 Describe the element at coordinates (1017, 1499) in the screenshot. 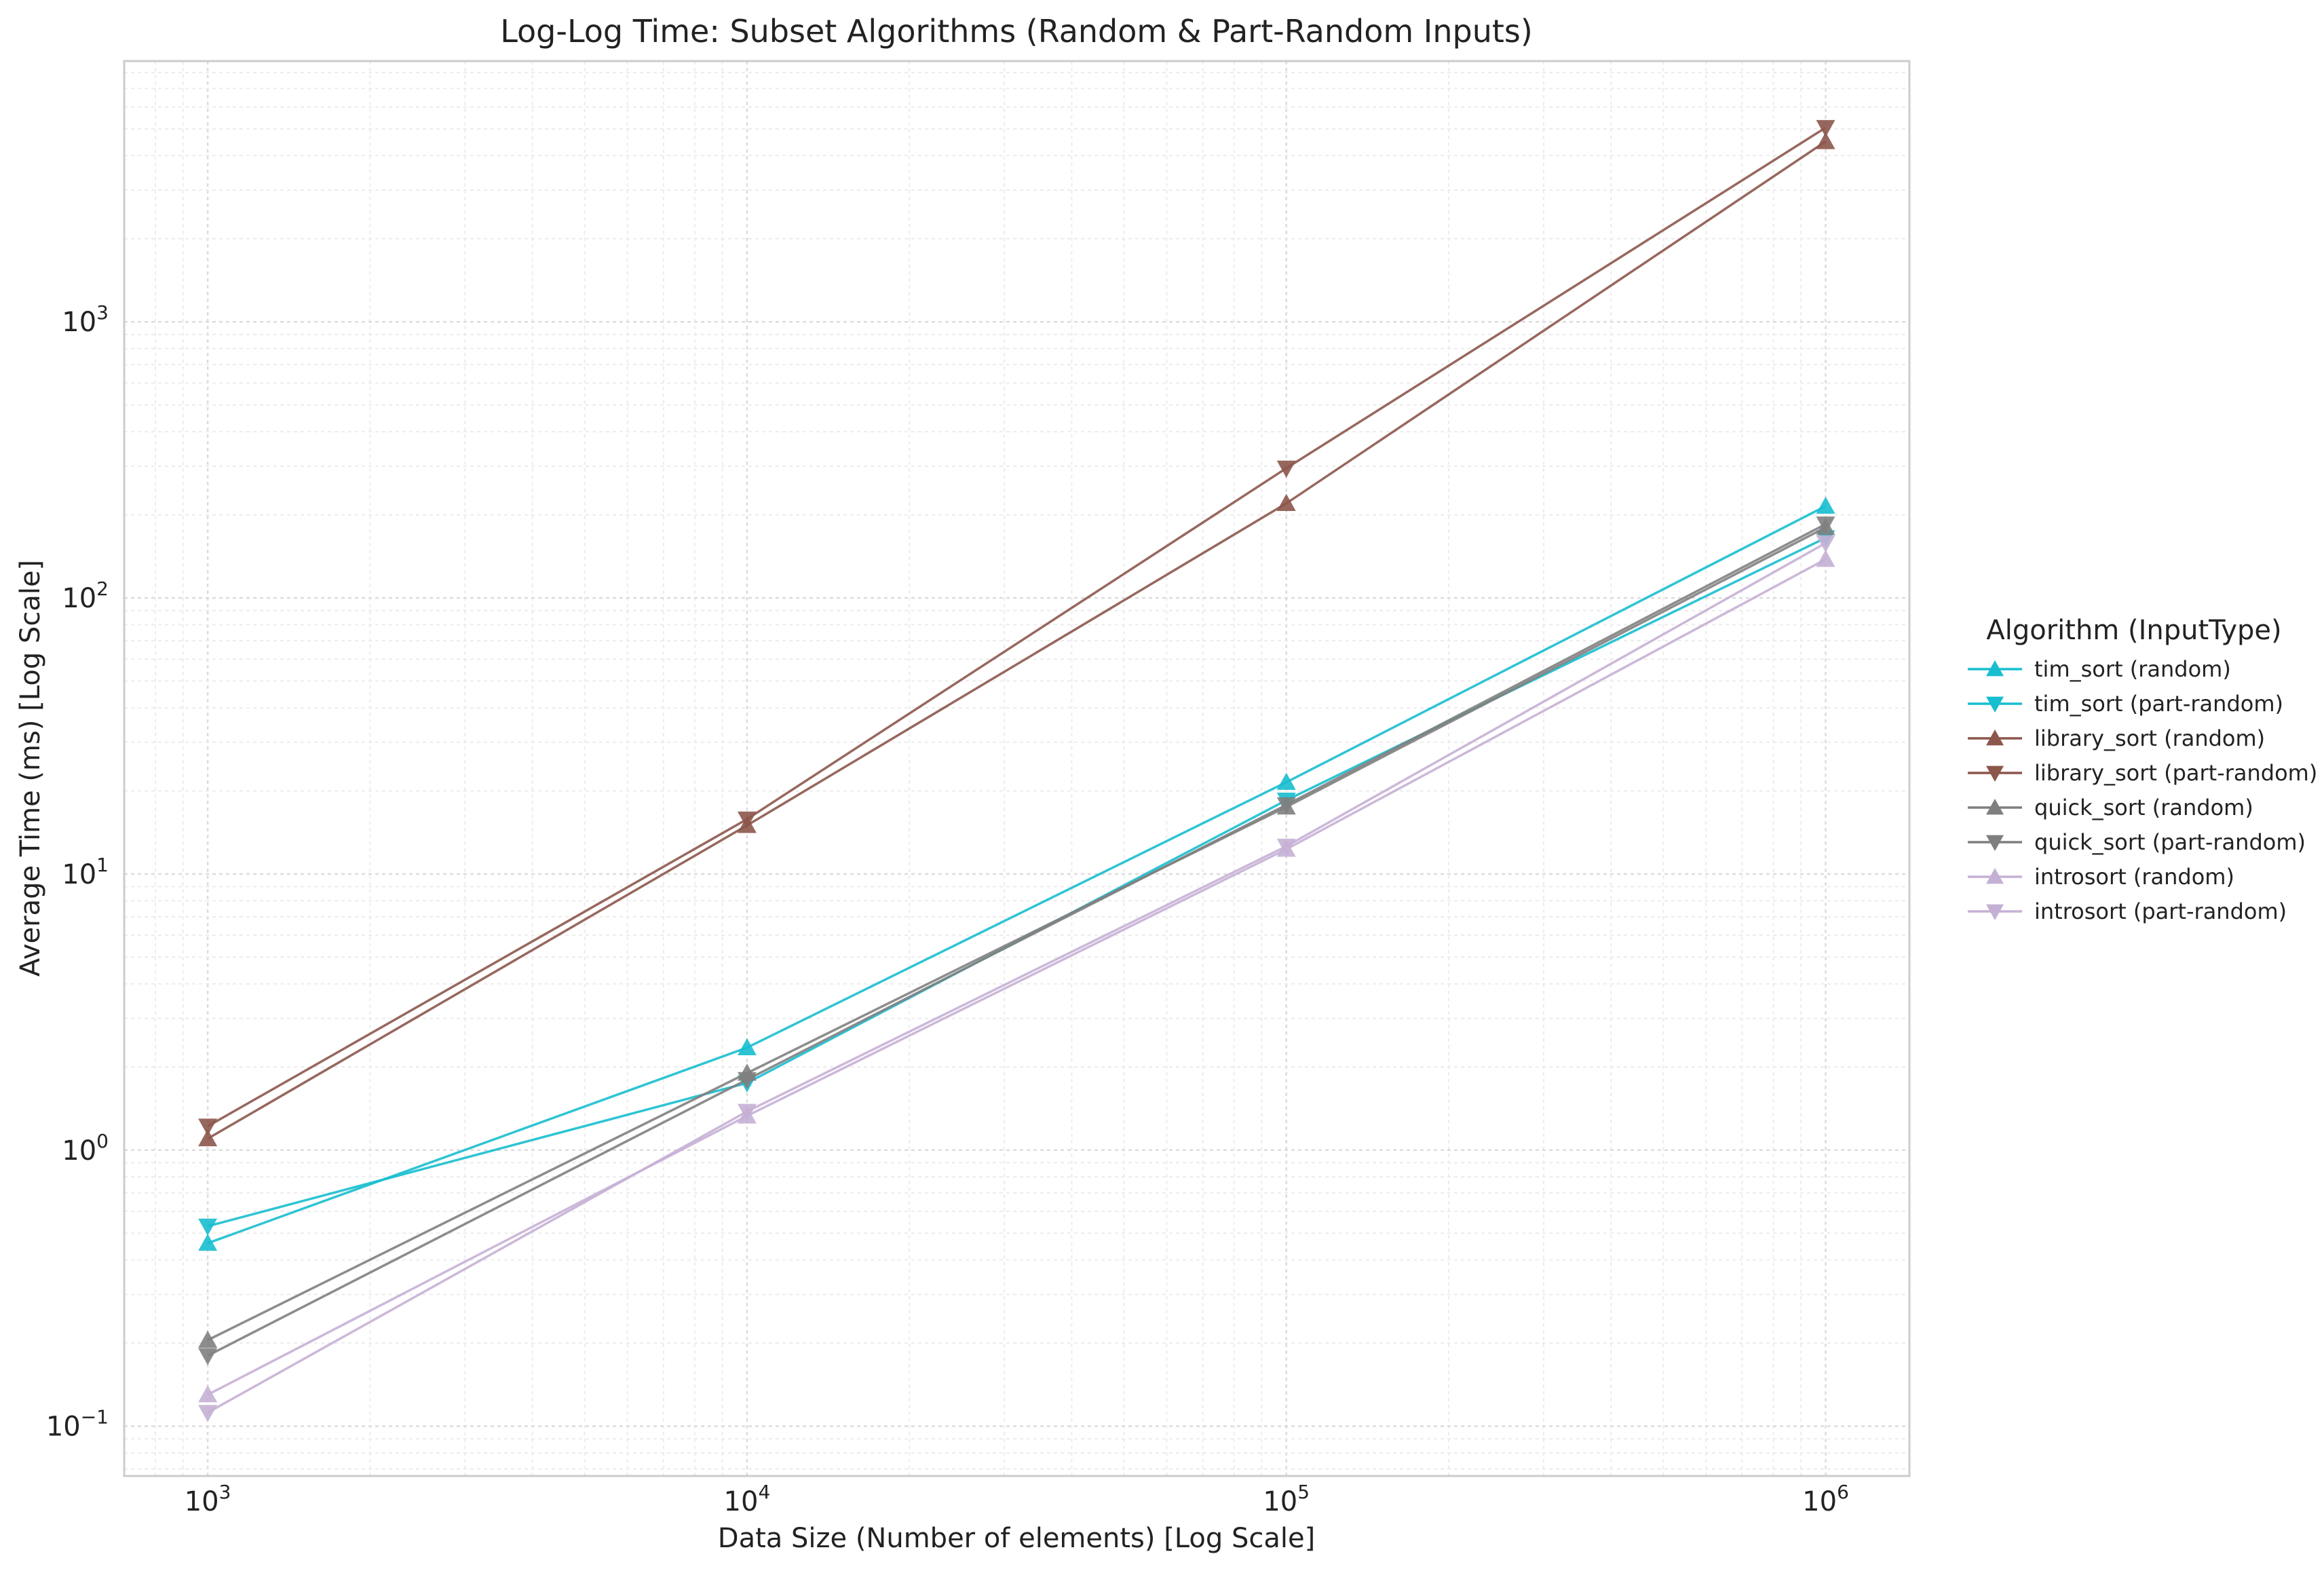

I see `x-tick-labels: 10³ 10⁴ 10⁵ 10⁶` at that location.